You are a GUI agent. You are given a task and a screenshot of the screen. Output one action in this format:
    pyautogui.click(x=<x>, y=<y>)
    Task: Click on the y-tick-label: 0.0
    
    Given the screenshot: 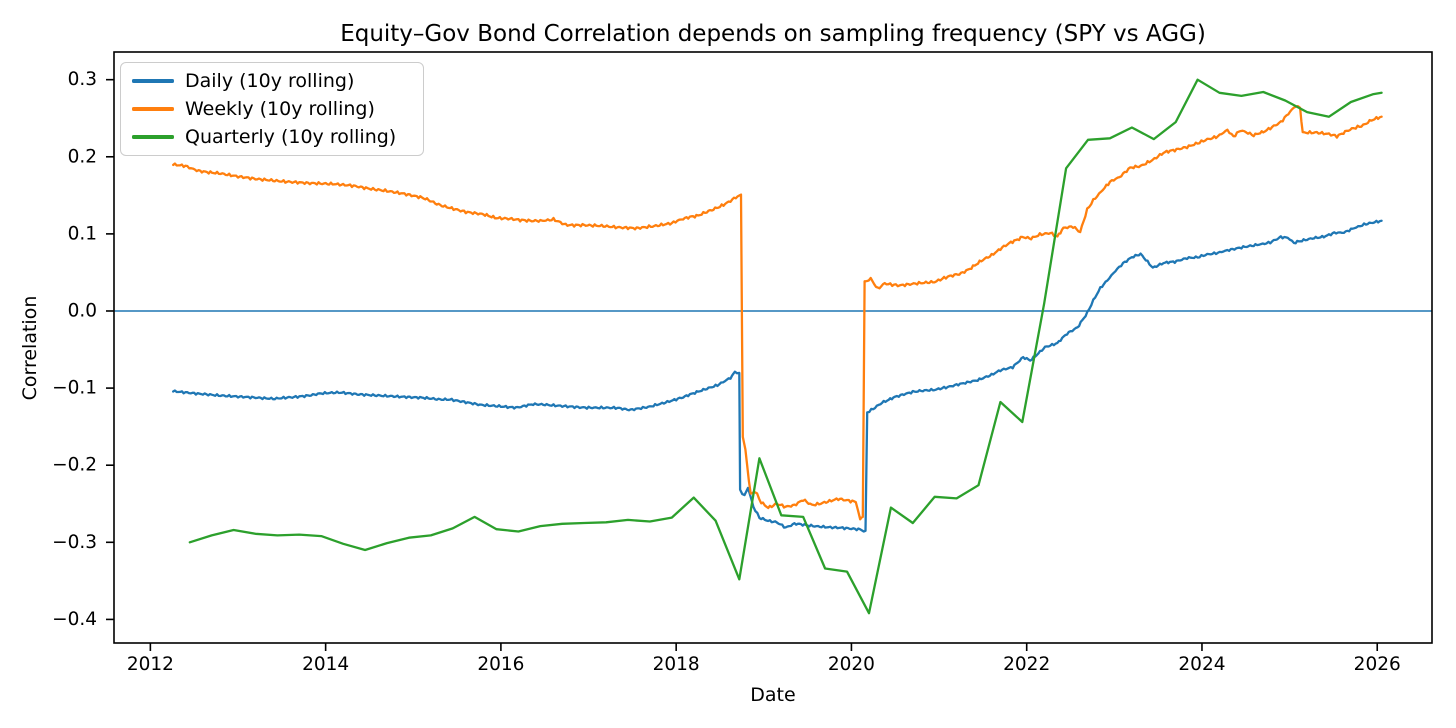 What is the action you would take?
    pyautogui.click(x=82, y=310)
    